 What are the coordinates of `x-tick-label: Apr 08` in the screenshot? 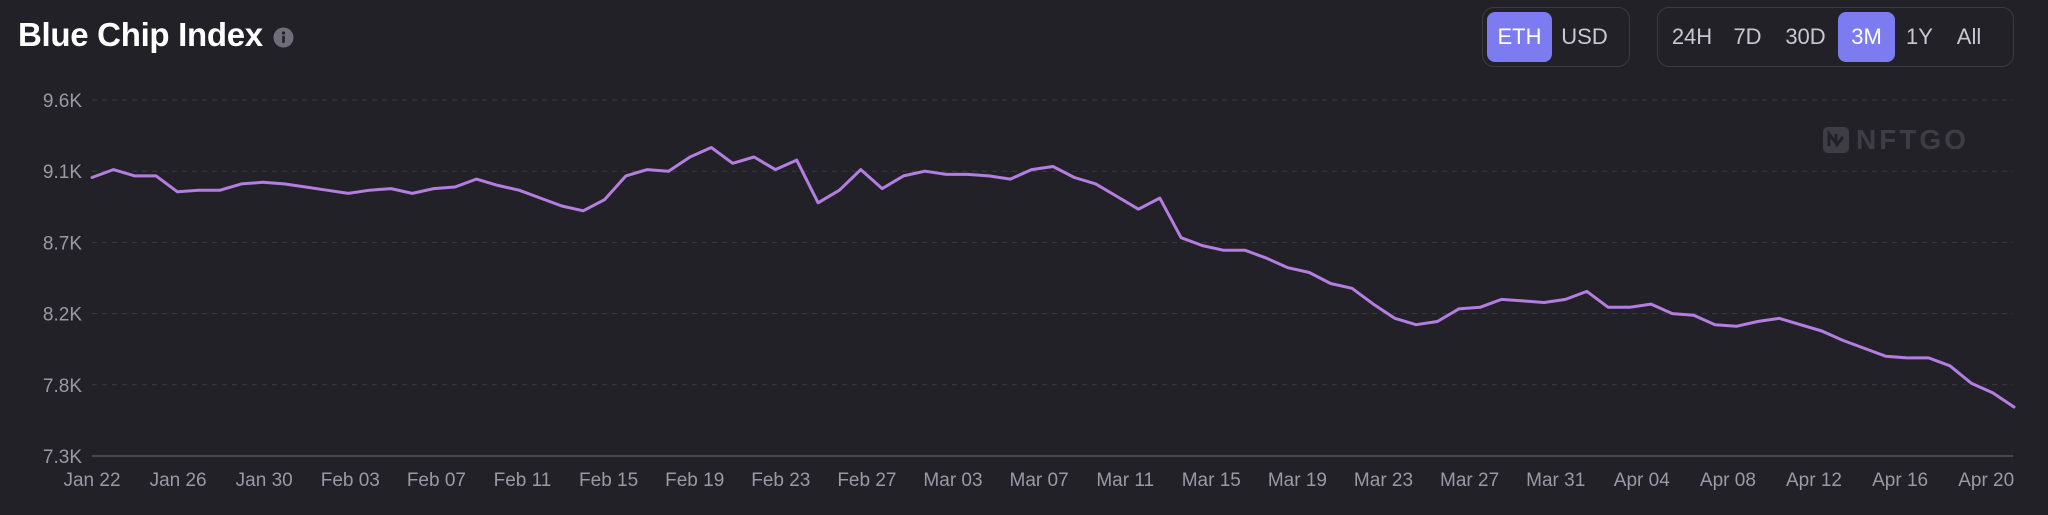 It's located at (1728, 480).